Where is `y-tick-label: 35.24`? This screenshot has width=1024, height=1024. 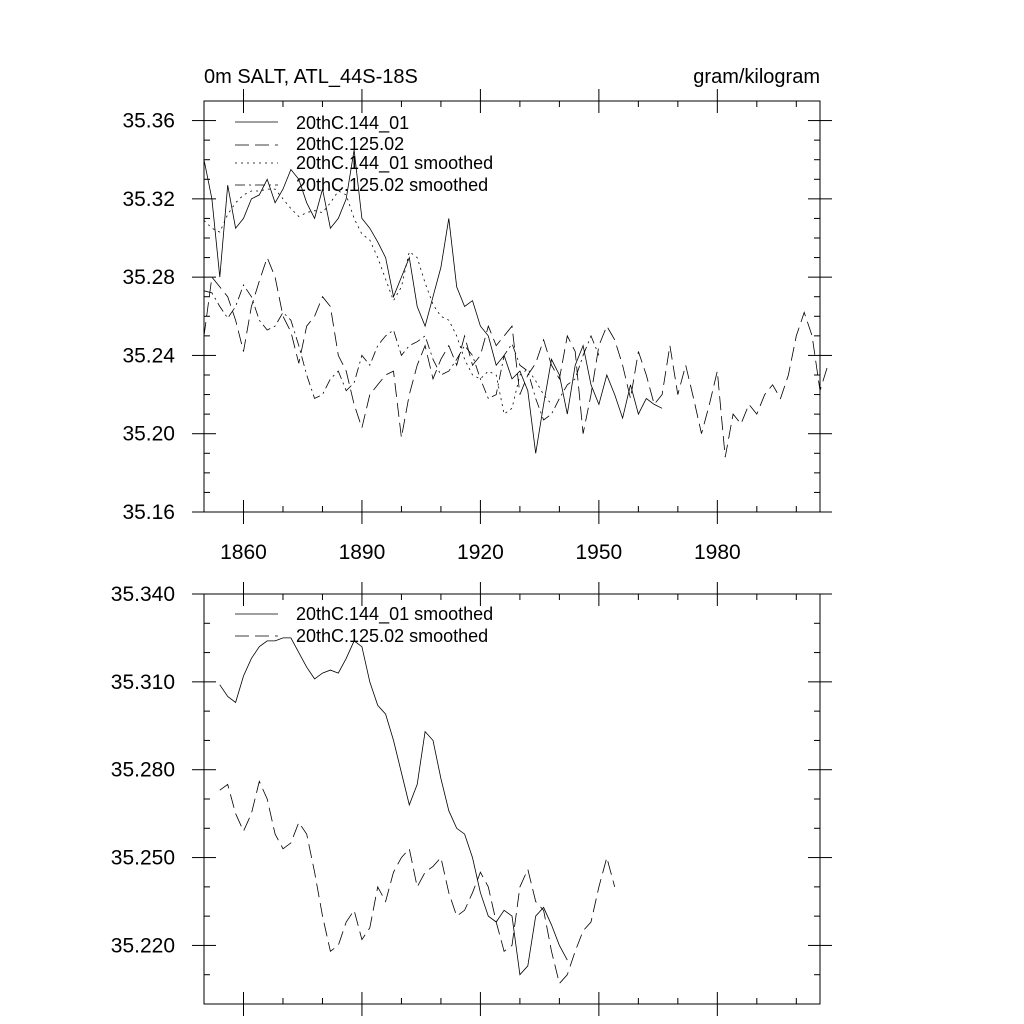 y-tick-label: 35.24 is located at coordinates (148, 355).